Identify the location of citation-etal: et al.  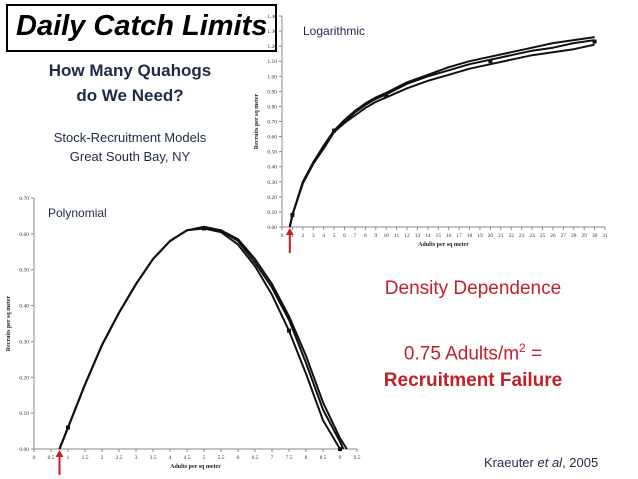
(550, 462).